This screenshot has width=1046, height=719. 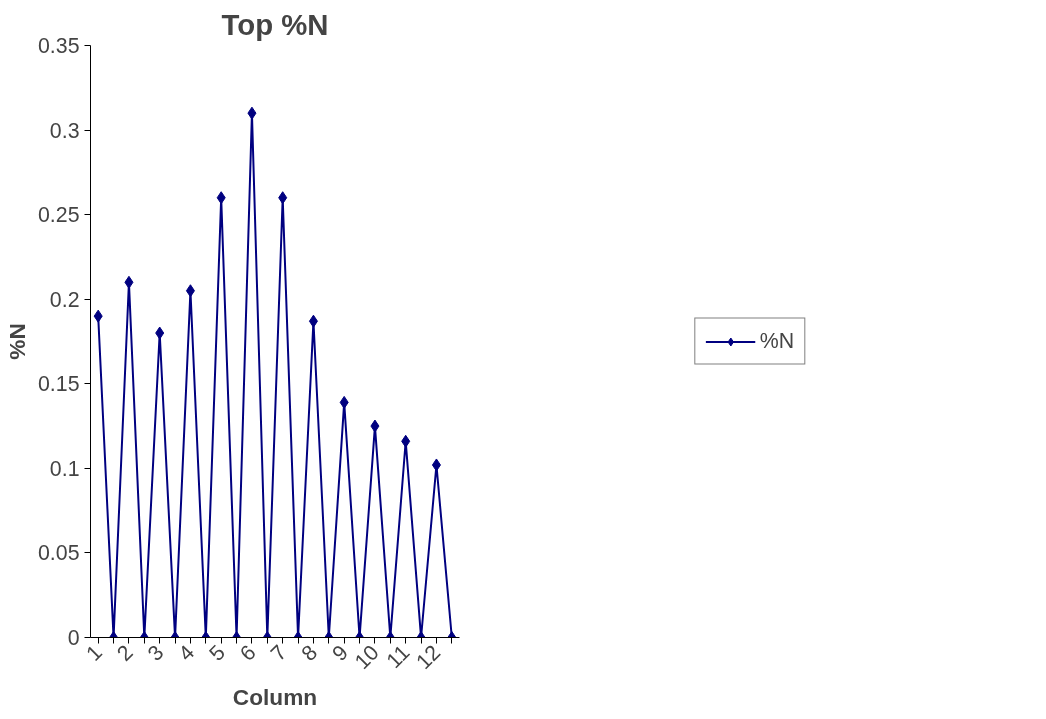 I want to click on x-tick-label: 5, so click(x=217, y=653).